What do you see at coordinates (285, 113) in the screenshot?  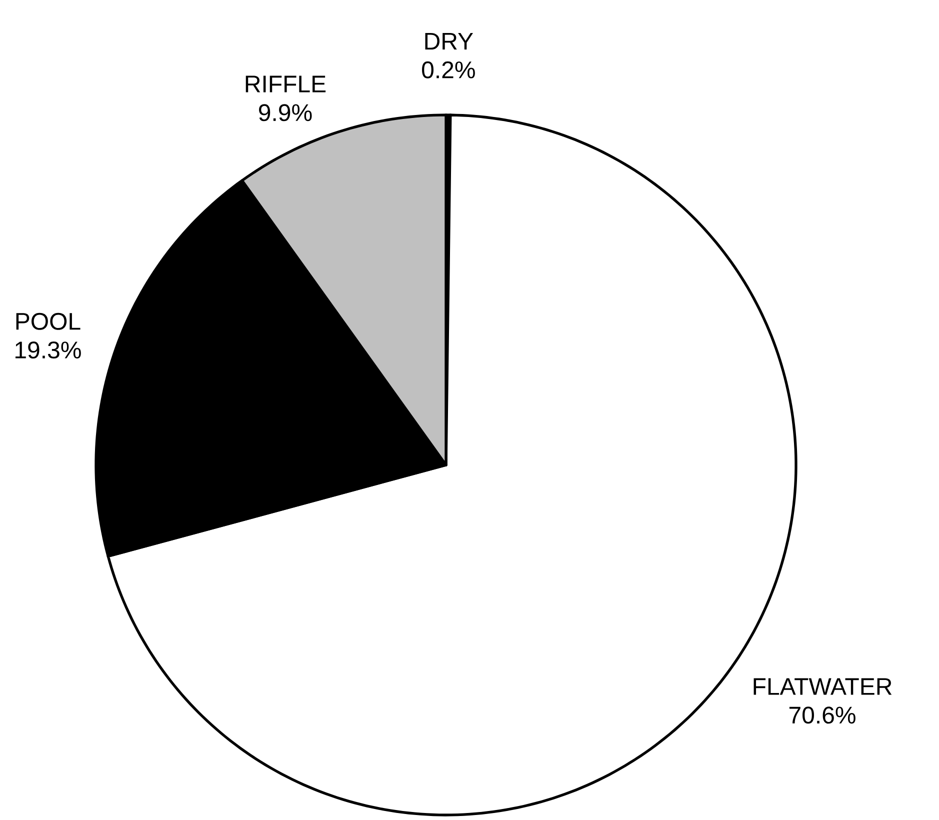 I see `data-label: 9.9%` at bounding box center [285, 113].